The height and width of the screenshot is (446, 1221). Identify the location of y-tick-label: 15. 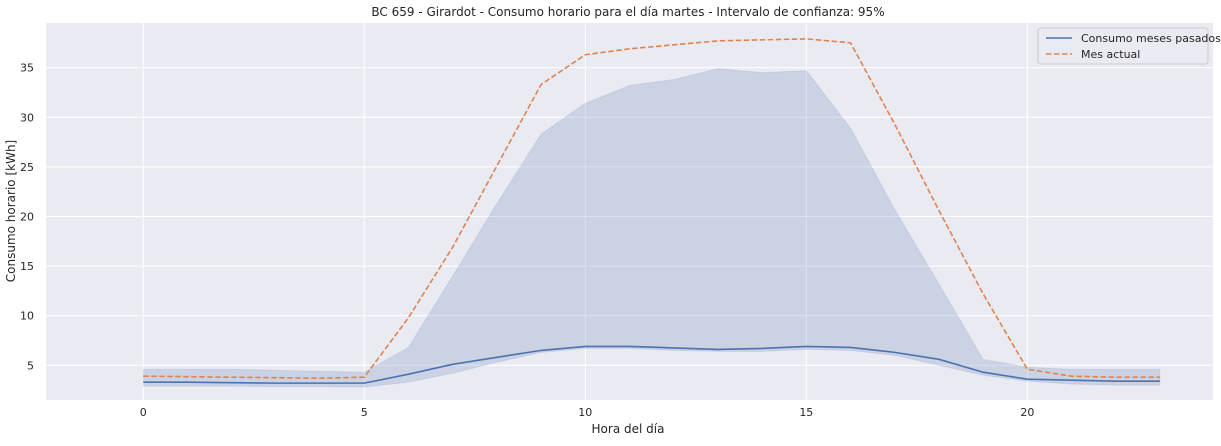
(27, 266).